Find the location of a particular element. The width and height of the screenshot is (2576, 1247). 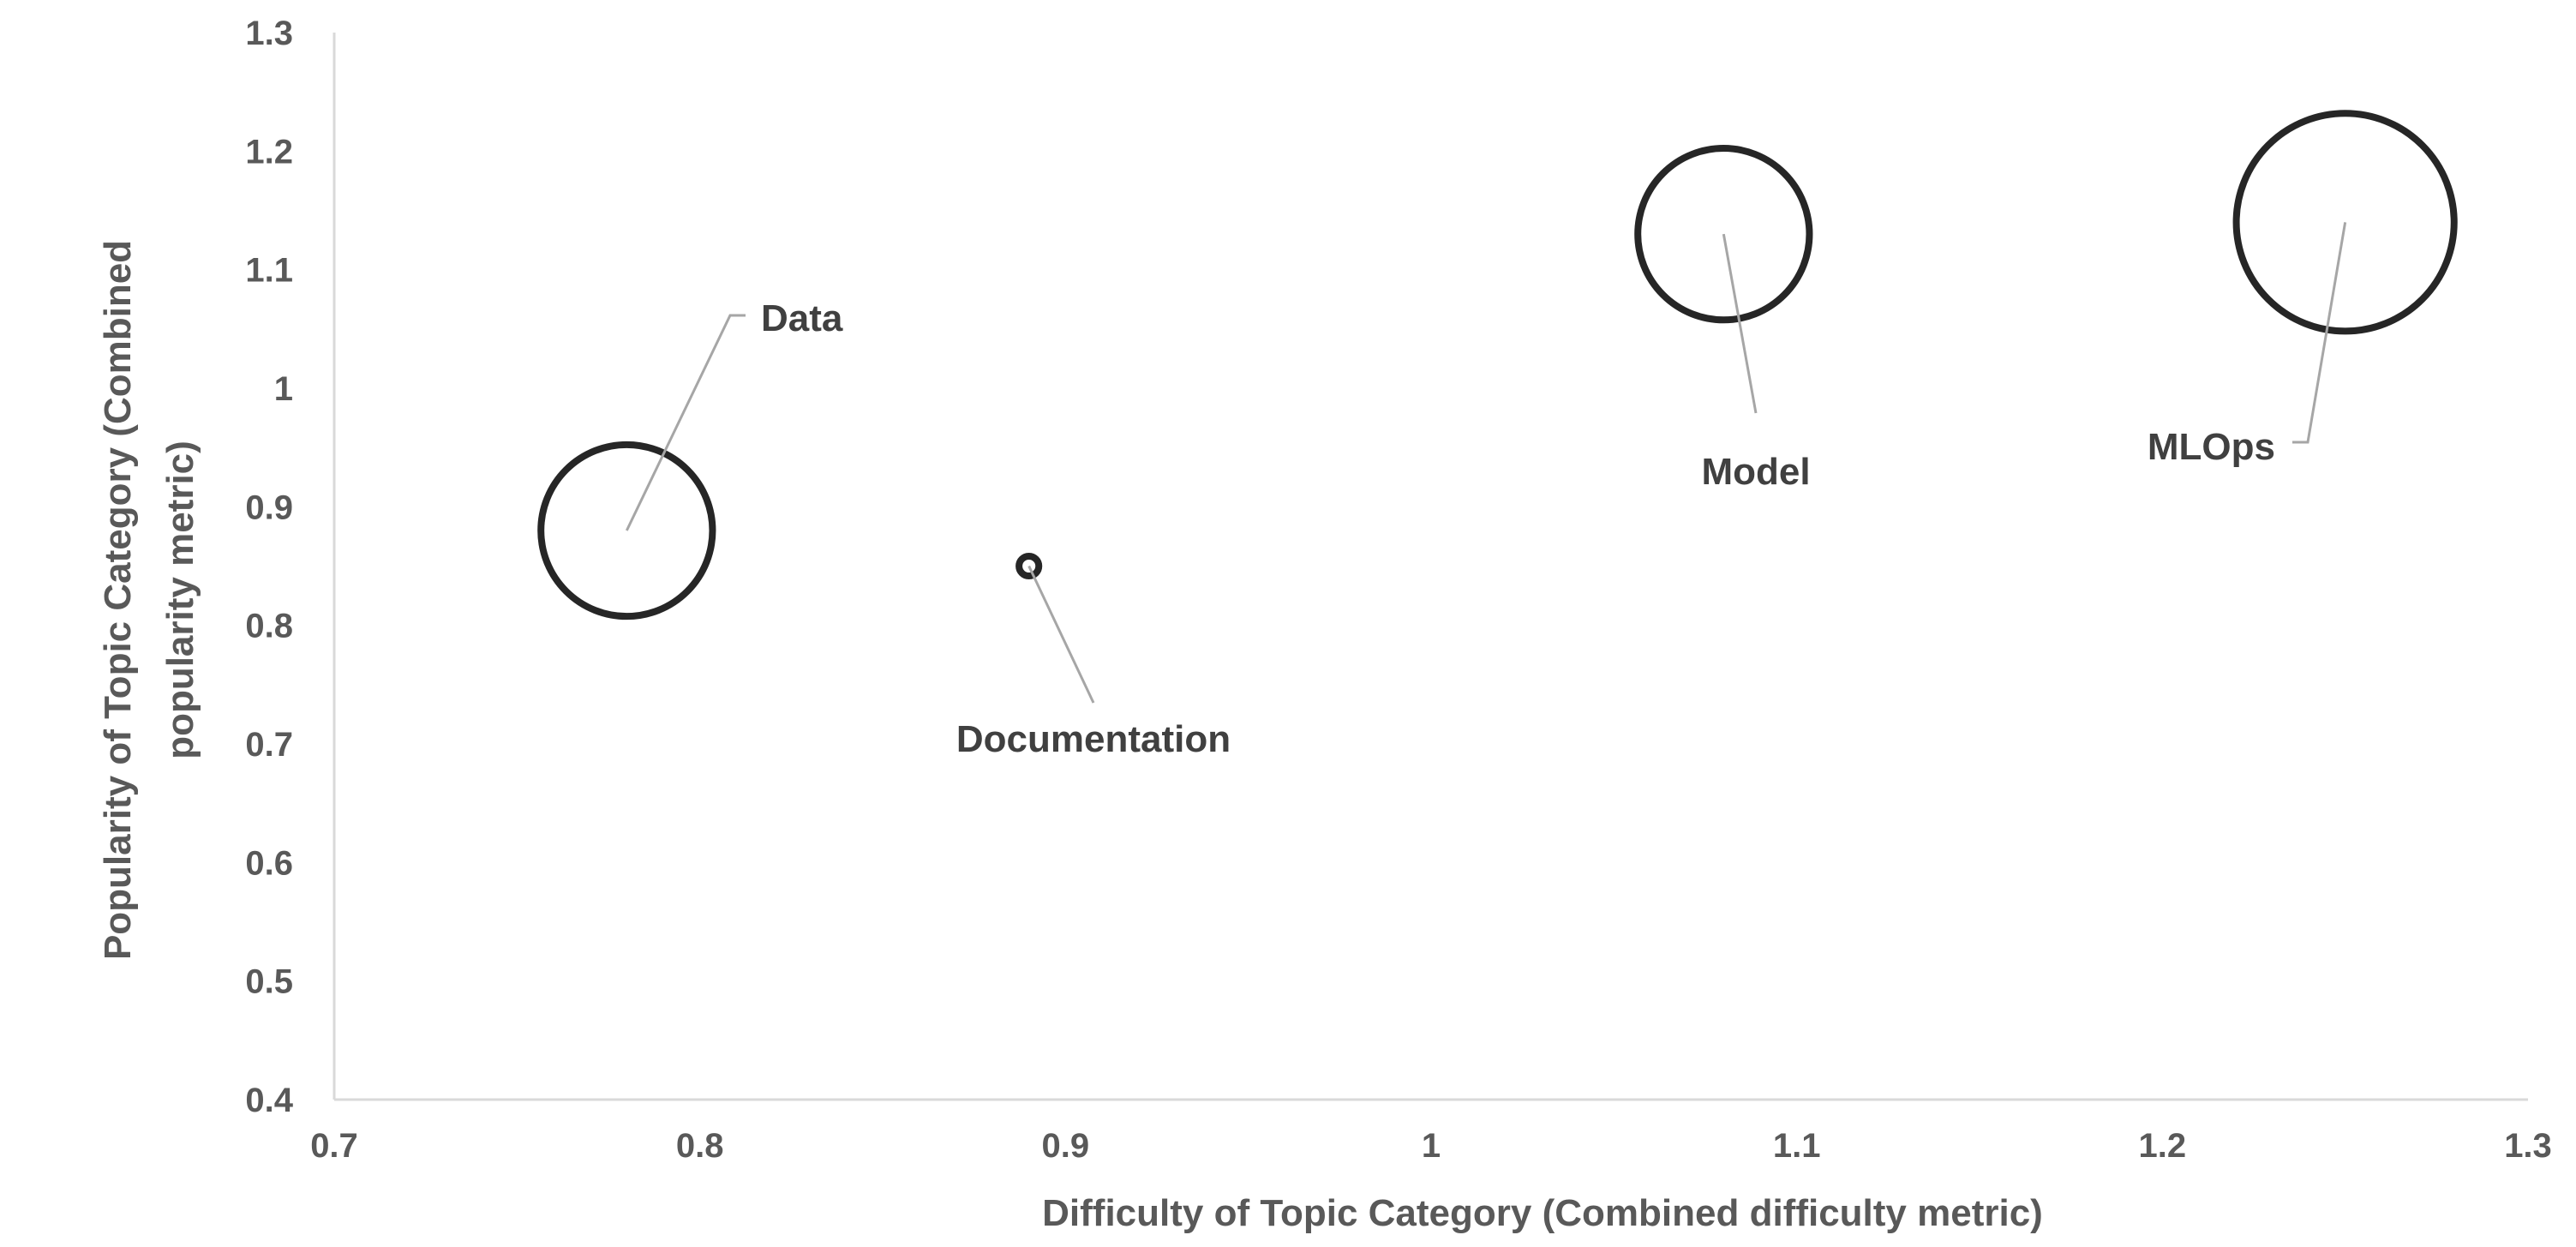

x-tick-label: 1.3 is located at coordinates (2528, 1146).